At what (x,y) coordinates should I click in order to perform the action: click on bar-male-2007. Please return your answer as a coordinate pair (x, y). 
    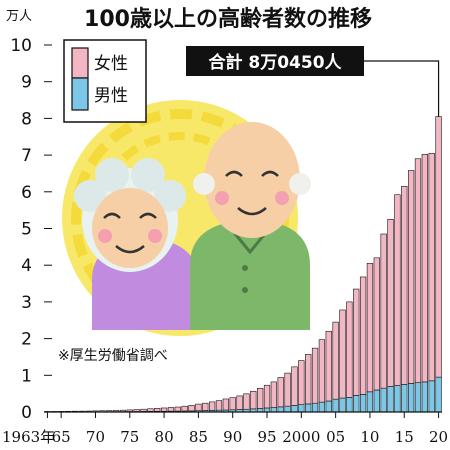
    Looking at the image, I should click on (349, 405).